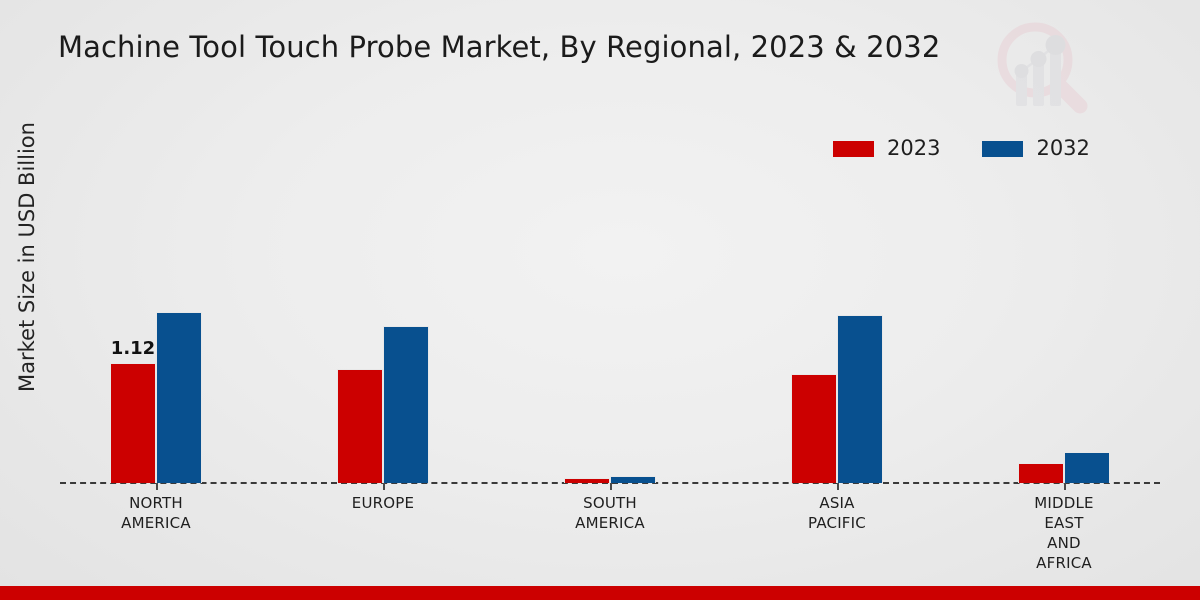  Describe the element at coordinates (587, 480) in the screenshot. I see `bar-2023-south-america` at that location.